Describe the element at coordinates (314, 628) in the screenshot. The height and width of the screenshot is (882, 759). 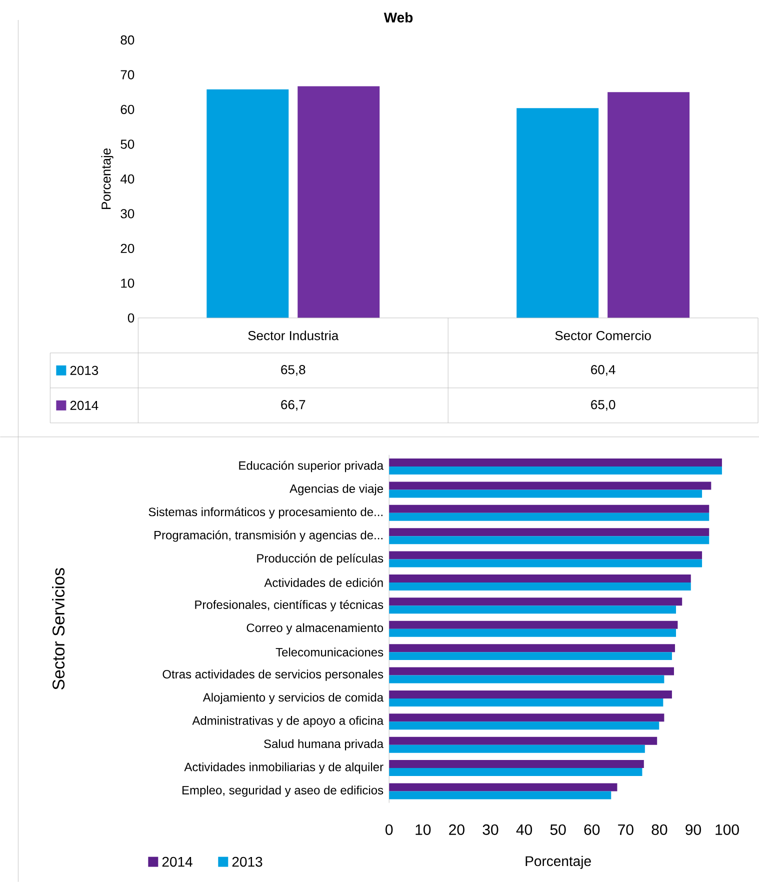
I see `y-tick-label: Correo y almacenamiento` at that location.